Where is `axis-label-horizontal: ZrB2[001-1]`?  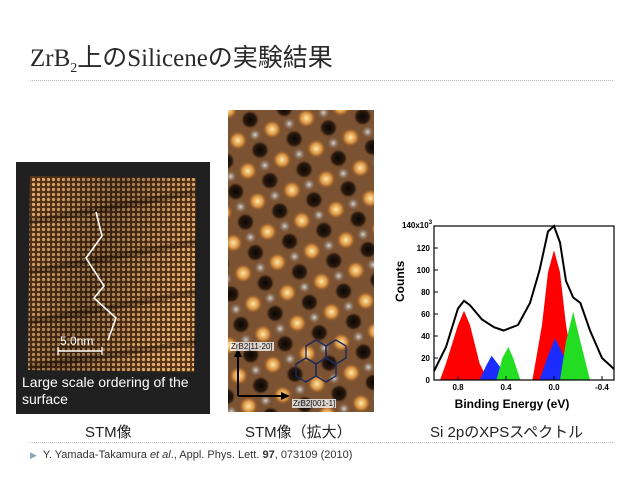 axis-label-horizontal: ZrB2[001-1] is located at coordinates (314, 403).